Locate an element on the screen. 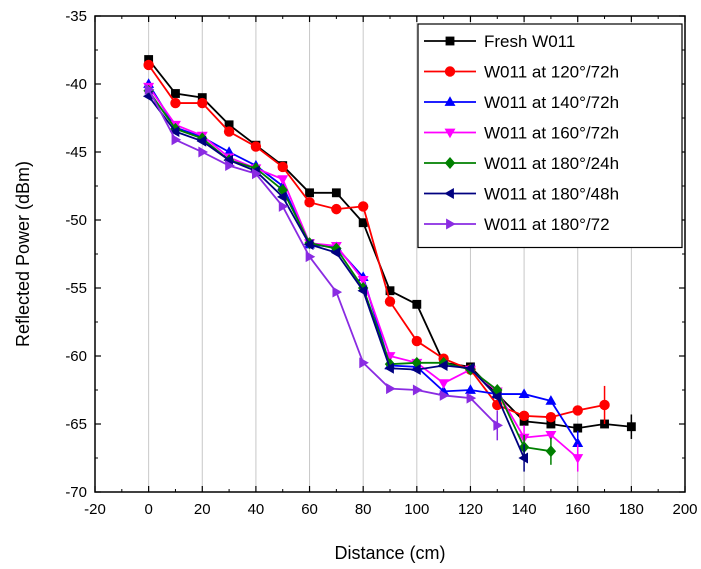 The width and height of the screenshot is (701, 569). x-tick-label: 80 is located at coordinates (363, 509).